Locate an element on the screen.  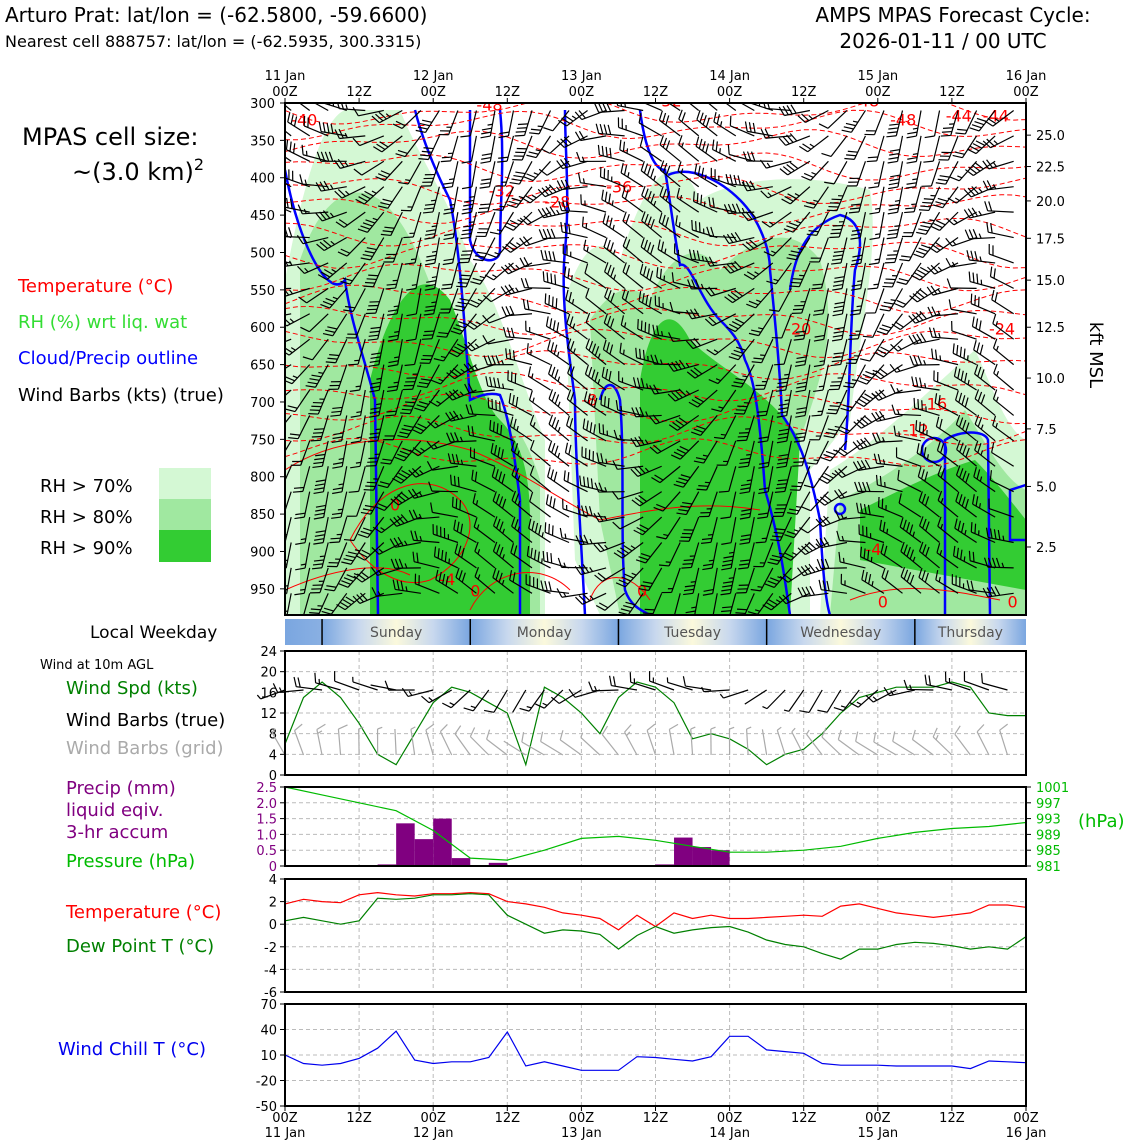
weekday-label: Tuesday is located at coordinates (692, 633).